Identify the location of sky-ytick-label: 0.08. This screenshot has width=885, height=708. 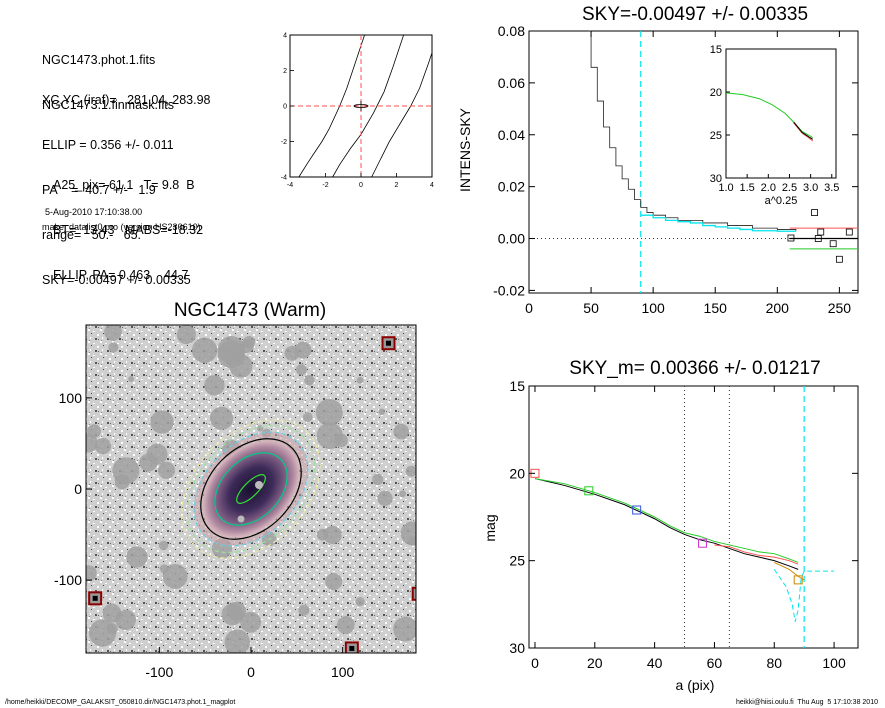
(511, 31).